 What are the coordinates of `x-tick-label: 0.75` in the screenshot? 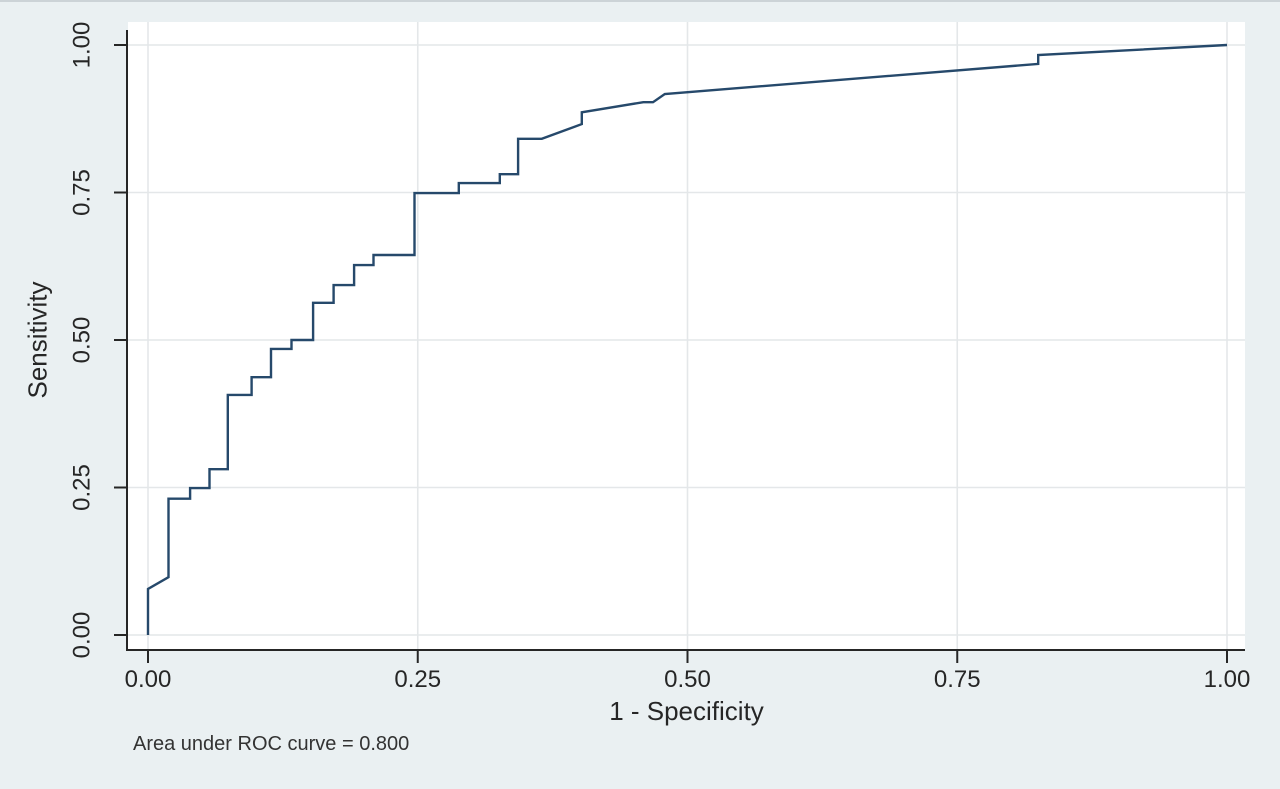 It's located at (957, 679).